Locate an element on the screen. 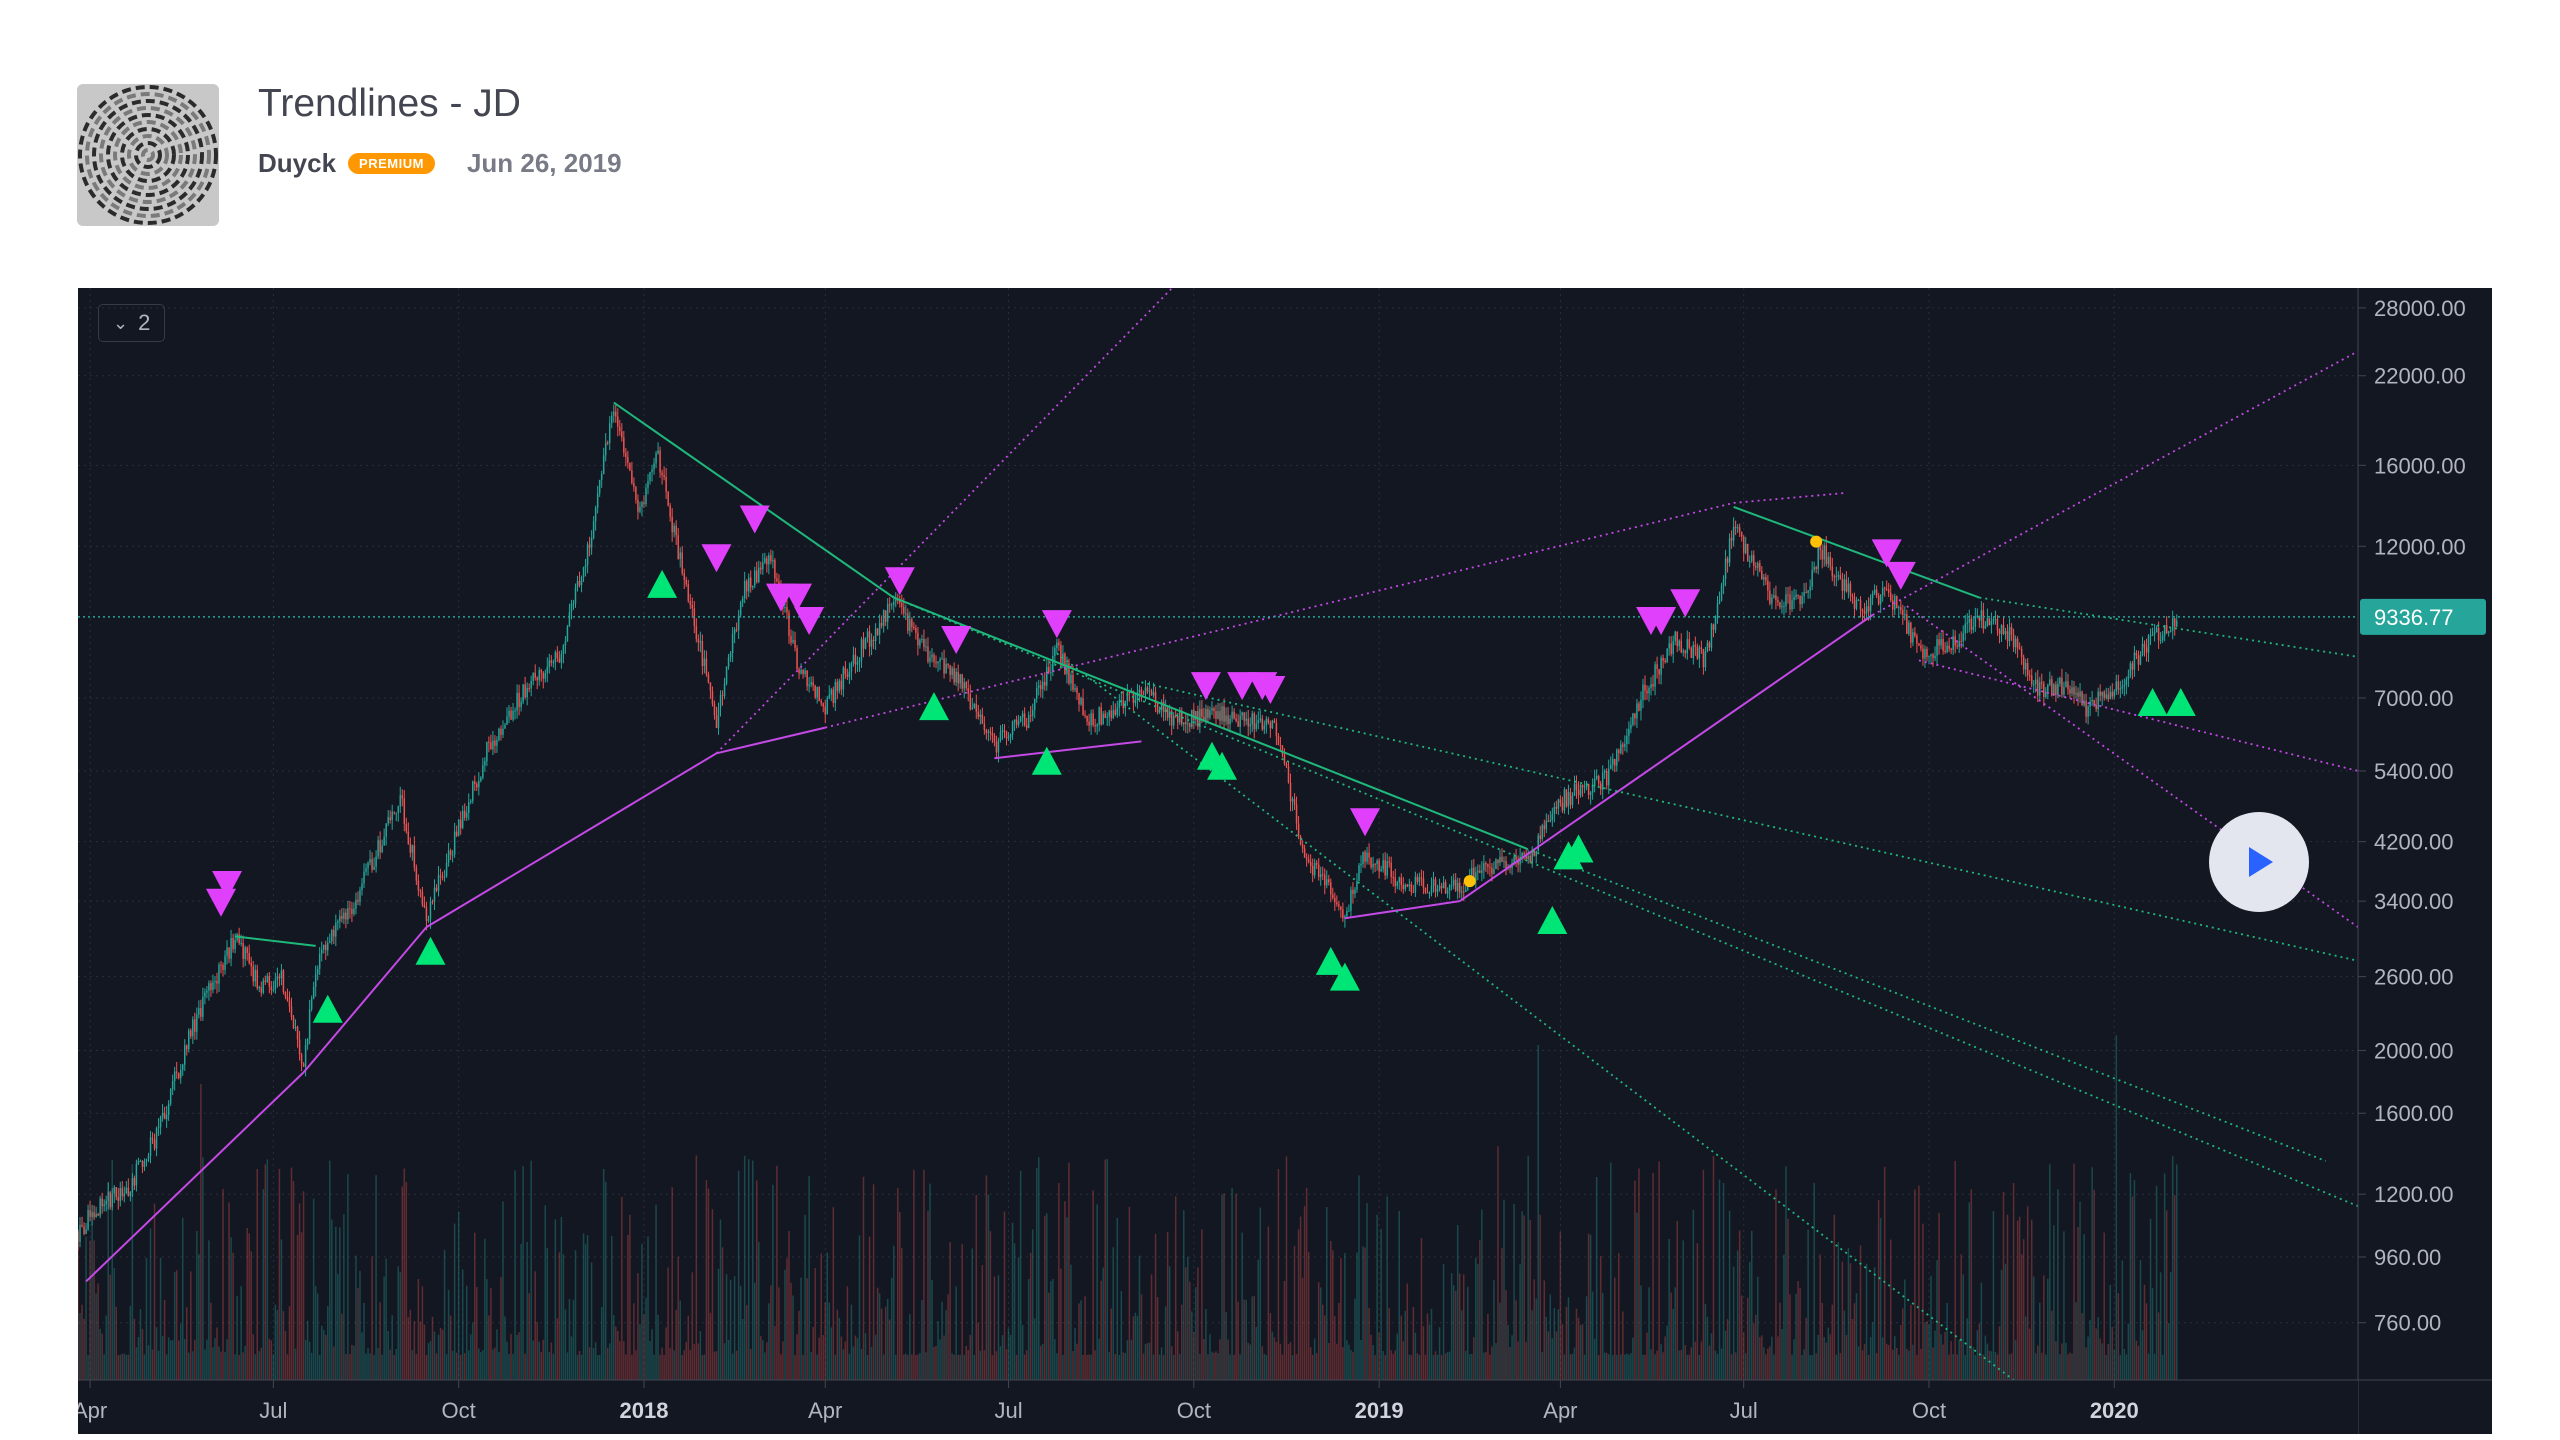 The height and width of the screenshot is (1440, 2560). author-name: Duyck is located at coordinates (297, 163).